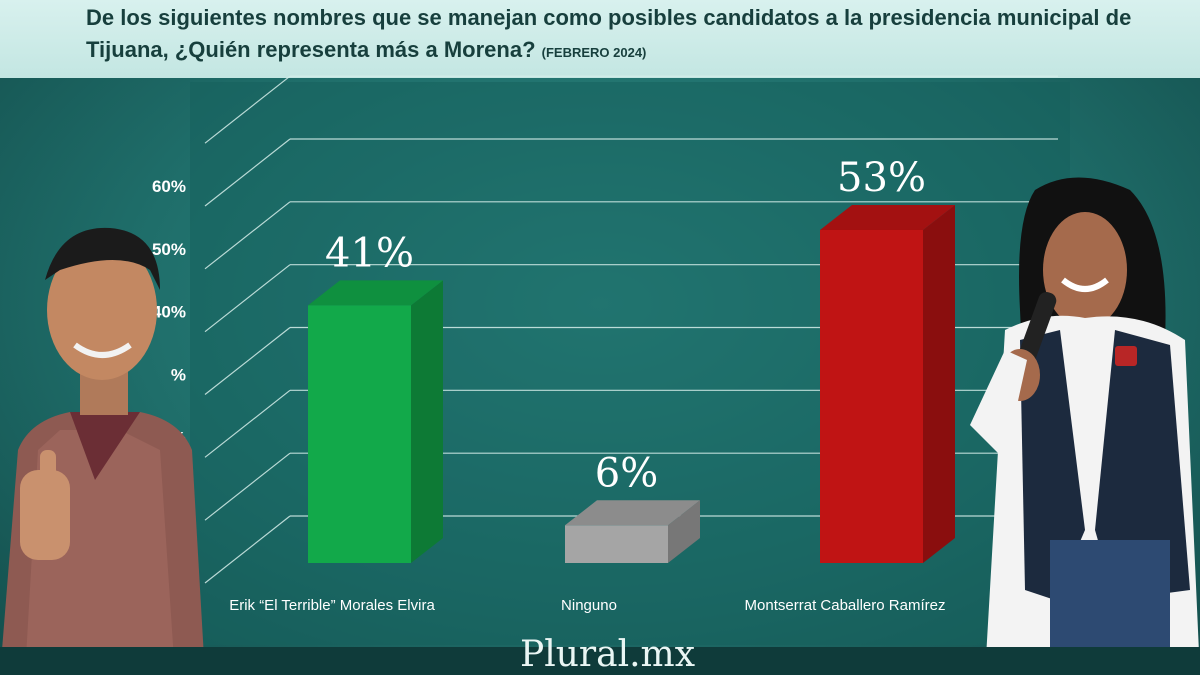 Image resolution: width=1200 pixels, height=675 pixels. Describe the element at coordinates (169, 312) in the screenshot. I see `y-tick-label: 40%` at that location.